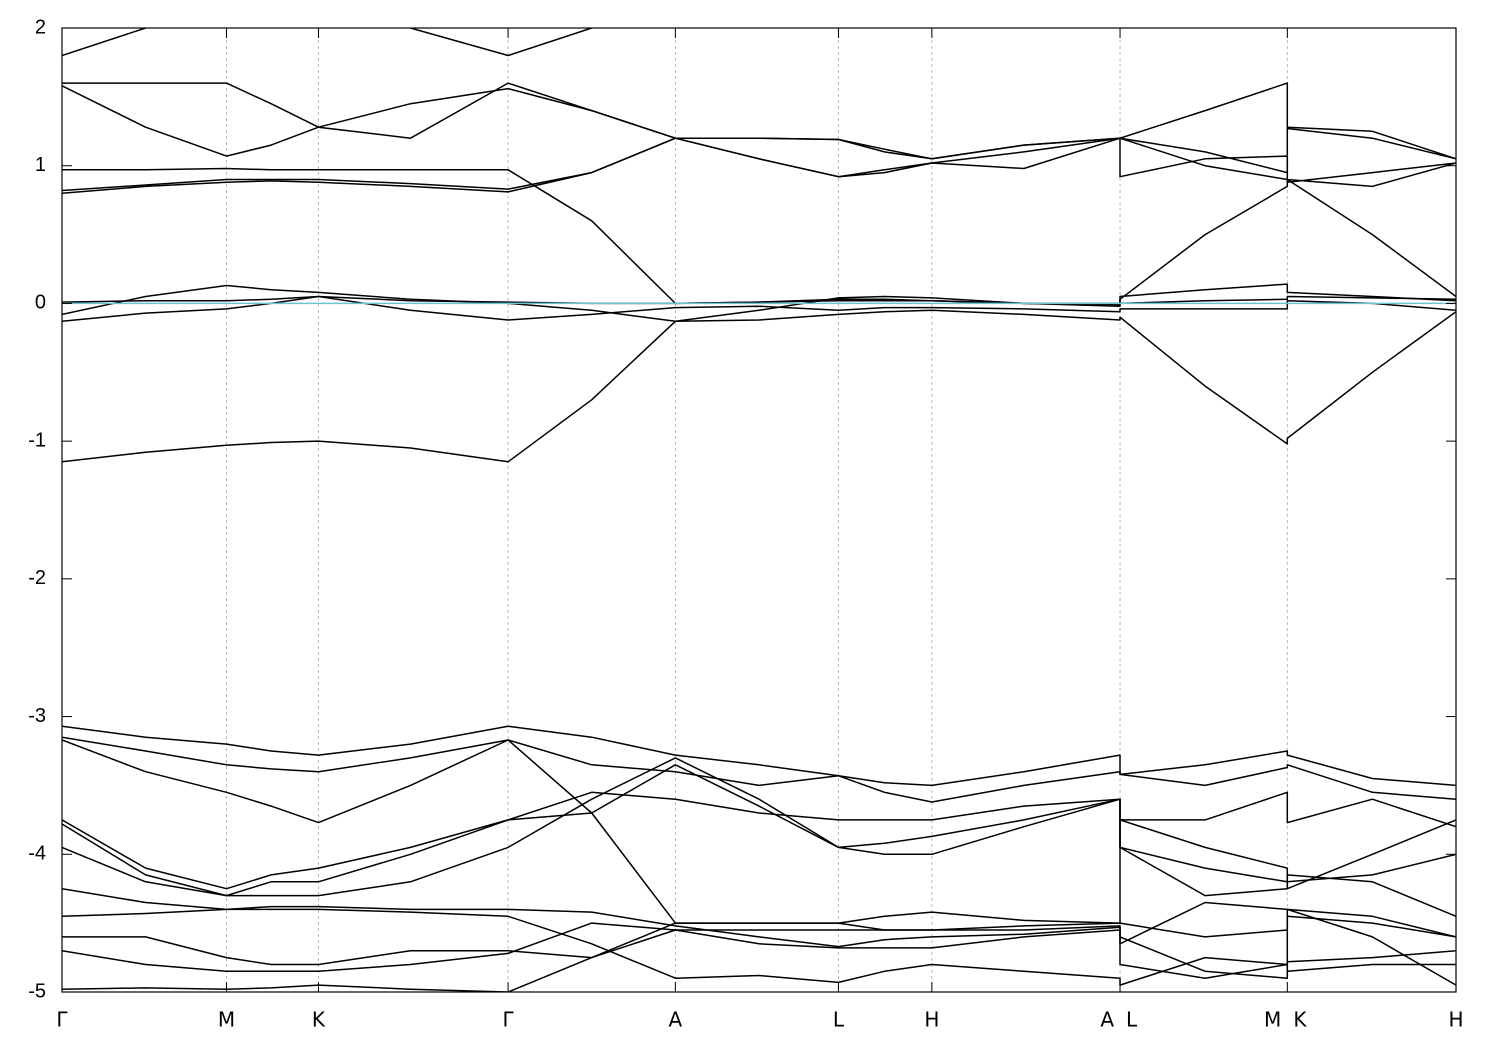  What do you see at coordinates (37, 854) in the screenshot?
I see `y-tick-label: -4` at bounding box center [37, 854].